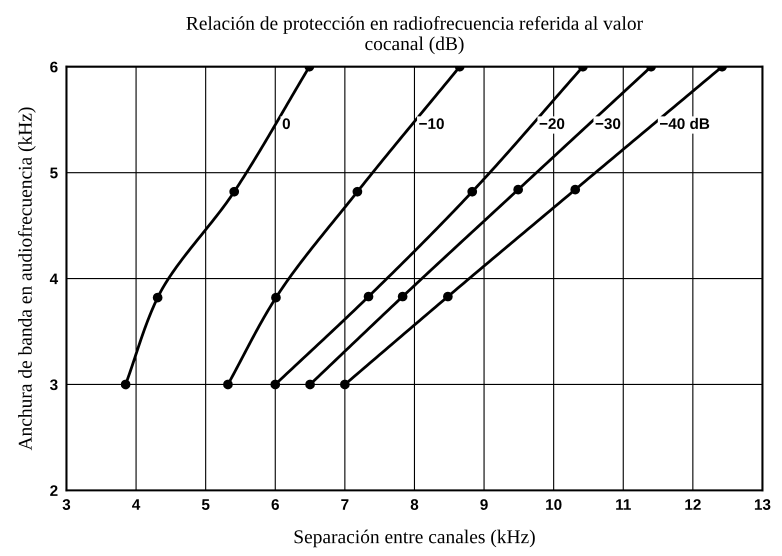  I want to click on y-tick-label: 4, so click(54, 279).